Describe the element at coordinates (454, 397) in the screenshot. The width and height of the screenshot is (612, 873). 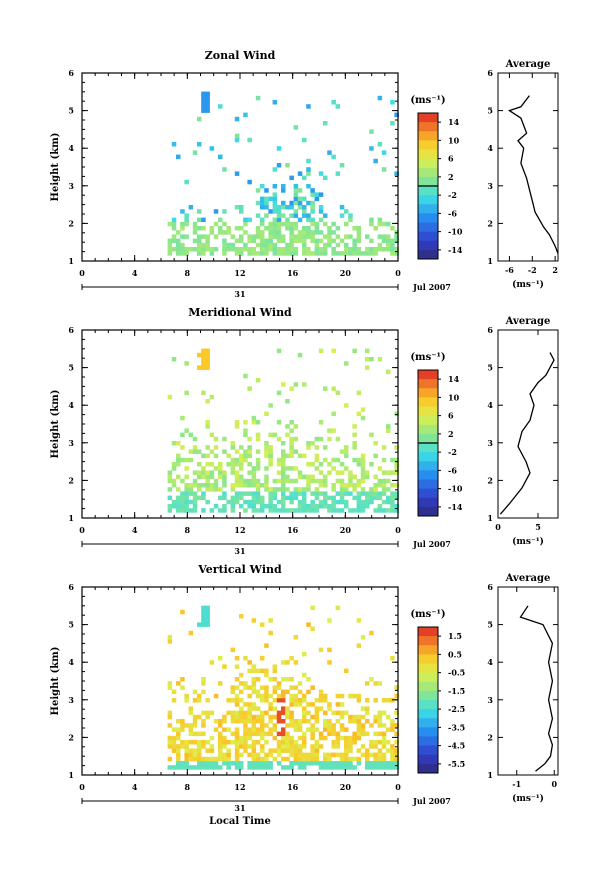
I see `colorbar-tick-label: 10` at that location.